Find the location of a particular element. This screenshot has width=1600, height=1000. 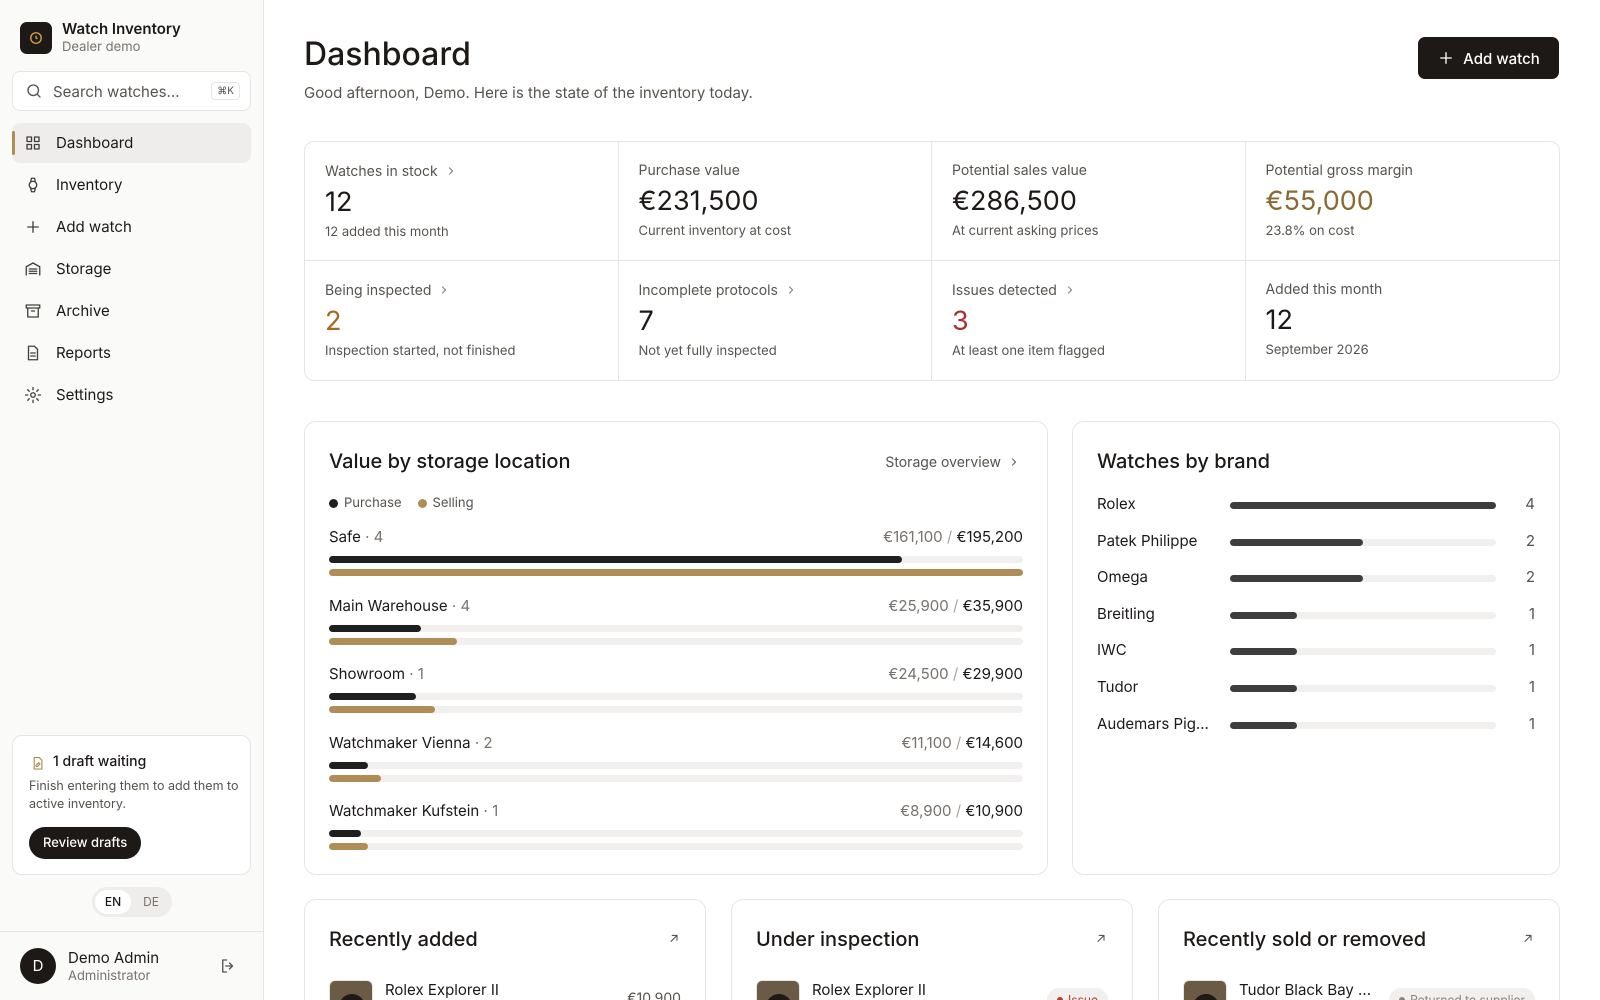

nav-label: Settings is located at coordinates (85, 394).